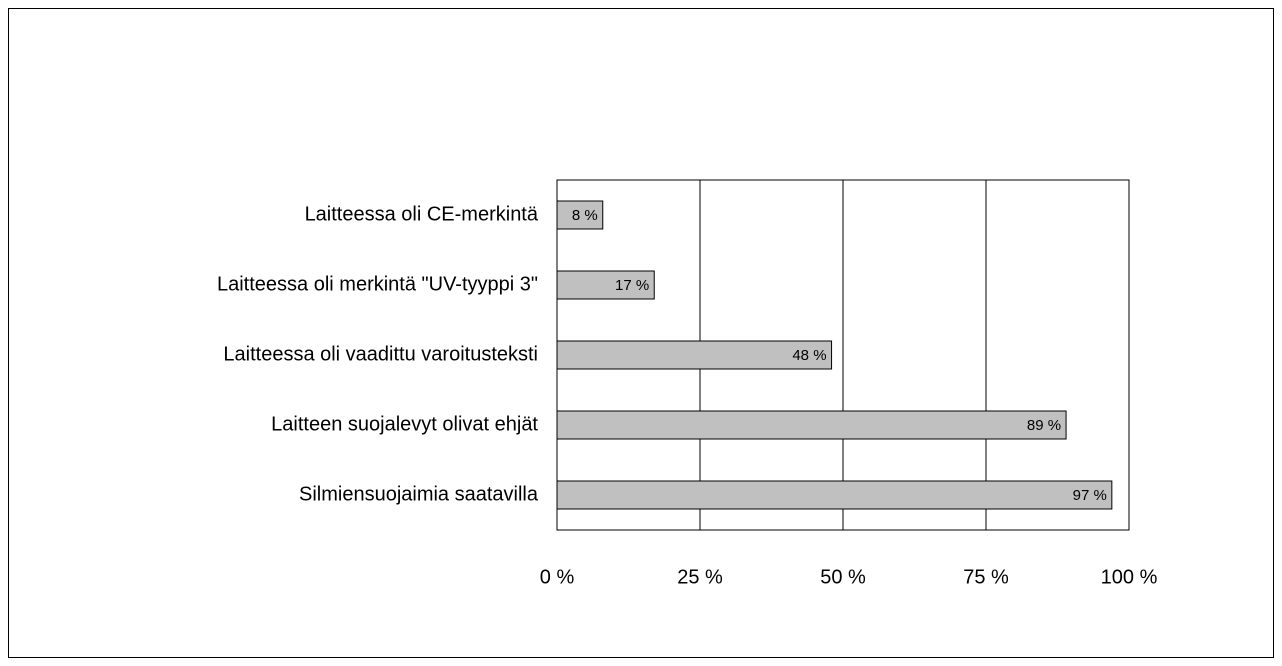 The height and width of the screenshot is (666, 1282). I want to click on x-tick-label: 100 %, so click(1129, 577).